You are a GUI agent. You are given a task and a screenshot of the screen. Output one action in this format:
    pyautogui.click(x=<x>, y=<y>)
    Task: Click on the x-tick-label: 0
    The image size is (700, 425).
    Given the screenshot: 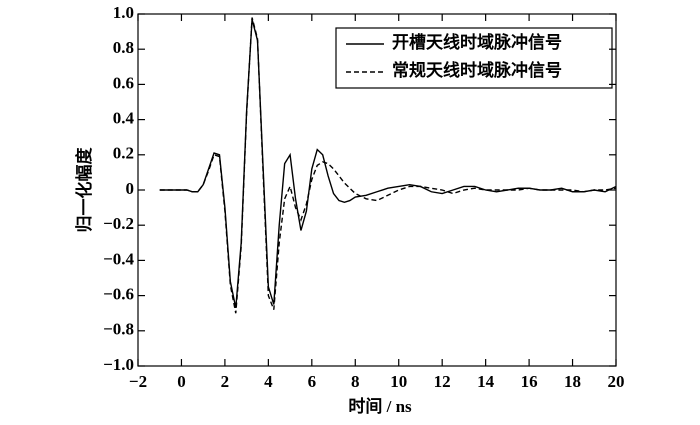 What is the action you would take?
    pyautogui.click(x=181, y=381)
    